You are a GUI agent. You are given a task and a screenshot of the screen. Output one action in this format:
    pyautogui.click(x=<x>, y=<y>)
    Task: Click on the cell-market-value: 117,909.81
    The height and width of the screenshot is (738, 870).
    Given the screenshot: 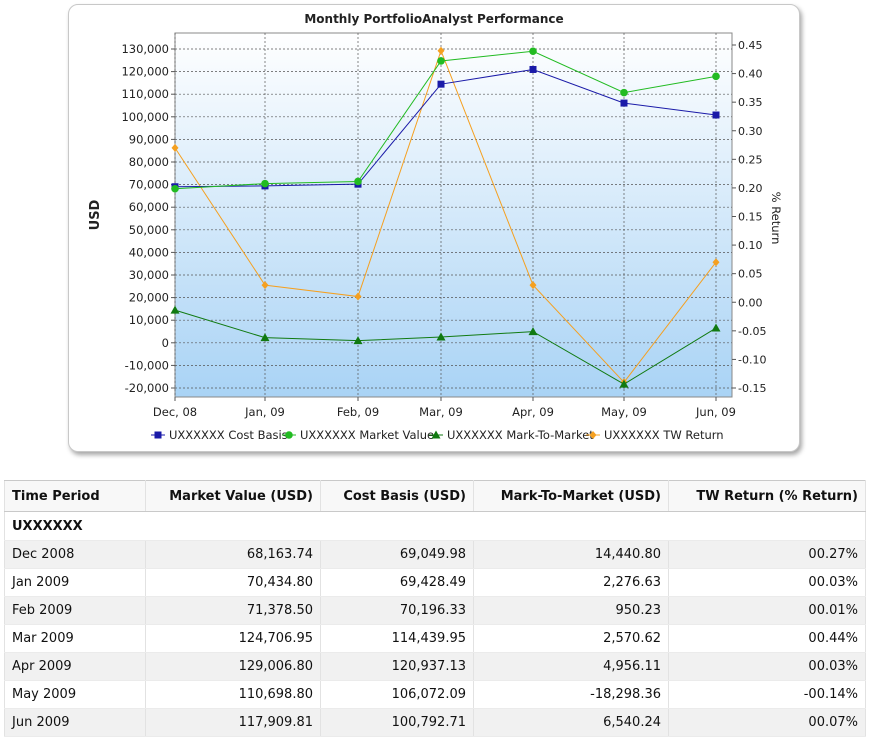 What is the action you would take?
    pyautogui.click(x=233, y=722)
    